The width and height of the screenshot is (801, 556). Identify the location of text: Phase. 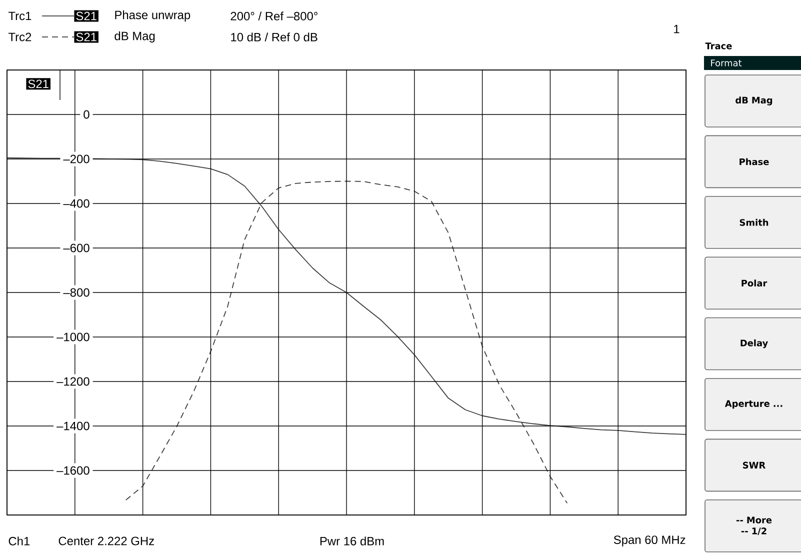
(754, 162).